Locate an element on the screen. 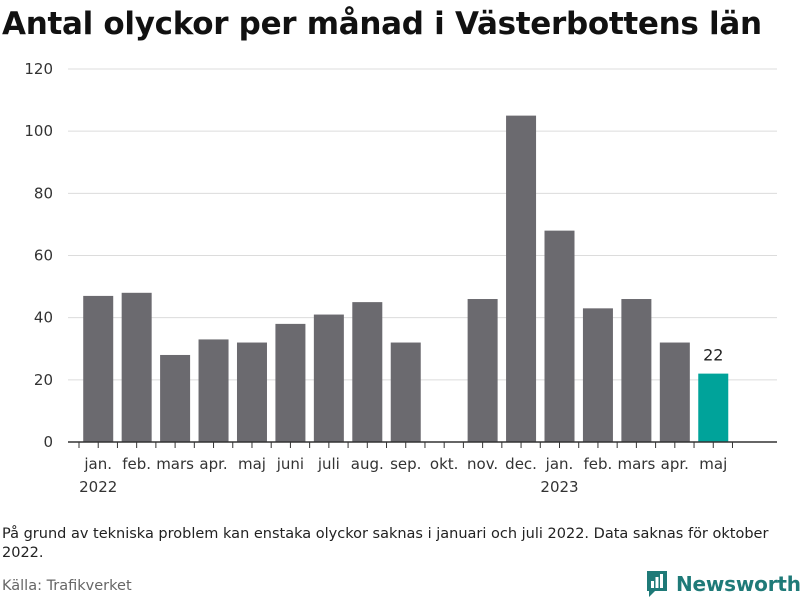 This screenshot has height=600, width=800. x-tick-label: nov. is located at coordinates (482, 464).